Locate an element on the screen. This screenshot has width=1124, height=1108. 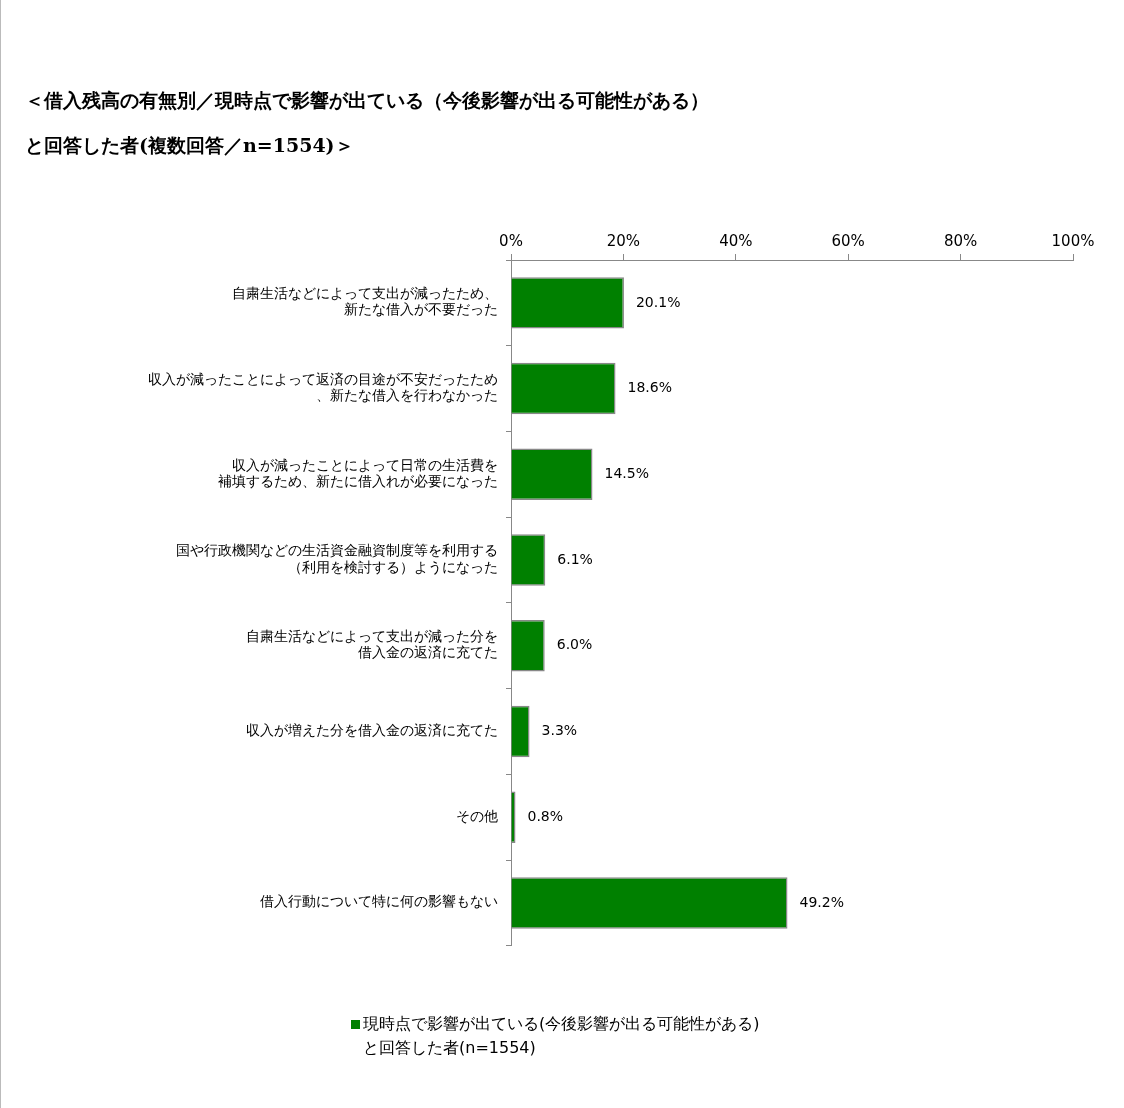
y-tick-label: 自粛生活などによって支出が減った分を借入金の返済に充てた is located at coordinates (372, 644).